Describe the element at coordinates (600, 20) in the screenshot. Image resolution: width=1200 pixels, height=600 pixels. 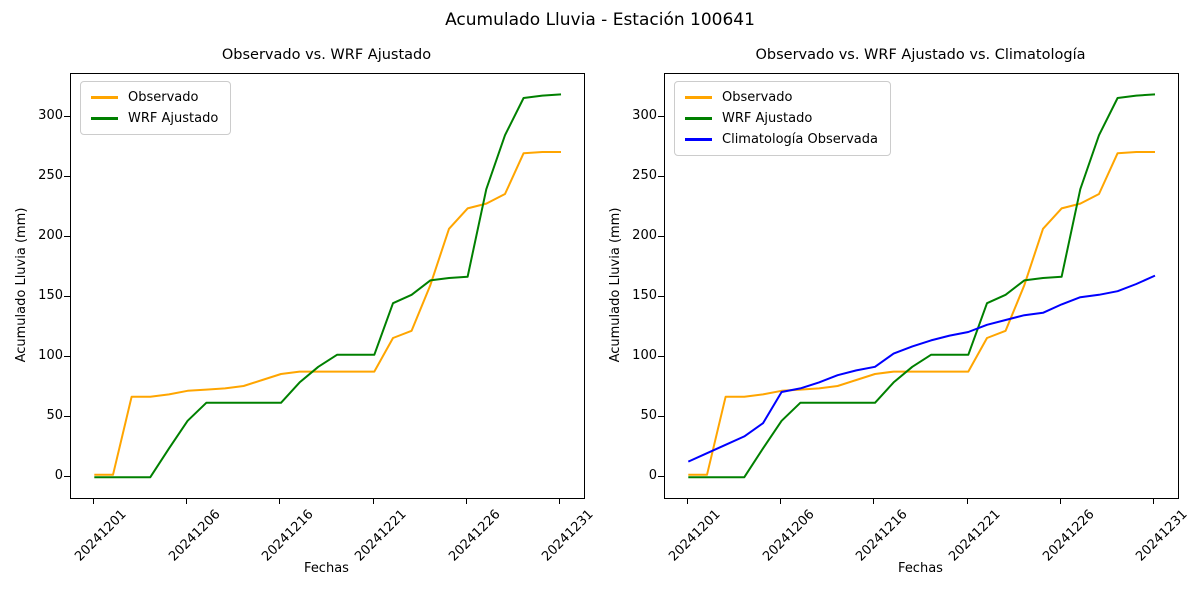
I see `figure-title: Acumulado Lluvia - Estación 100641` at that location.